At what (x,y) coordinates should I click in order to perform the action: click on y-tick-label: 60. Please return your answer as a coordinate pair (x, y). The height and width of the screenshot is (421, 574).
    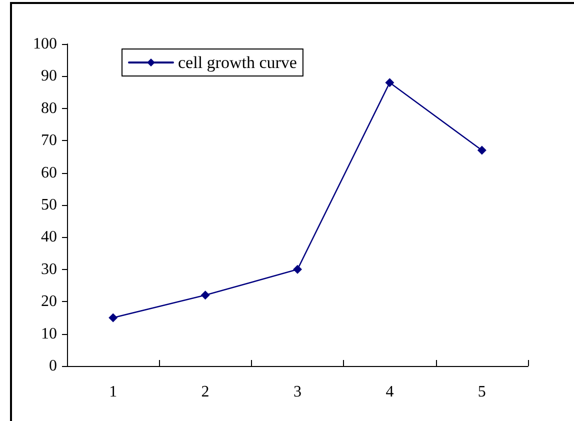
    Looking at the image, I should click on (49, 173).